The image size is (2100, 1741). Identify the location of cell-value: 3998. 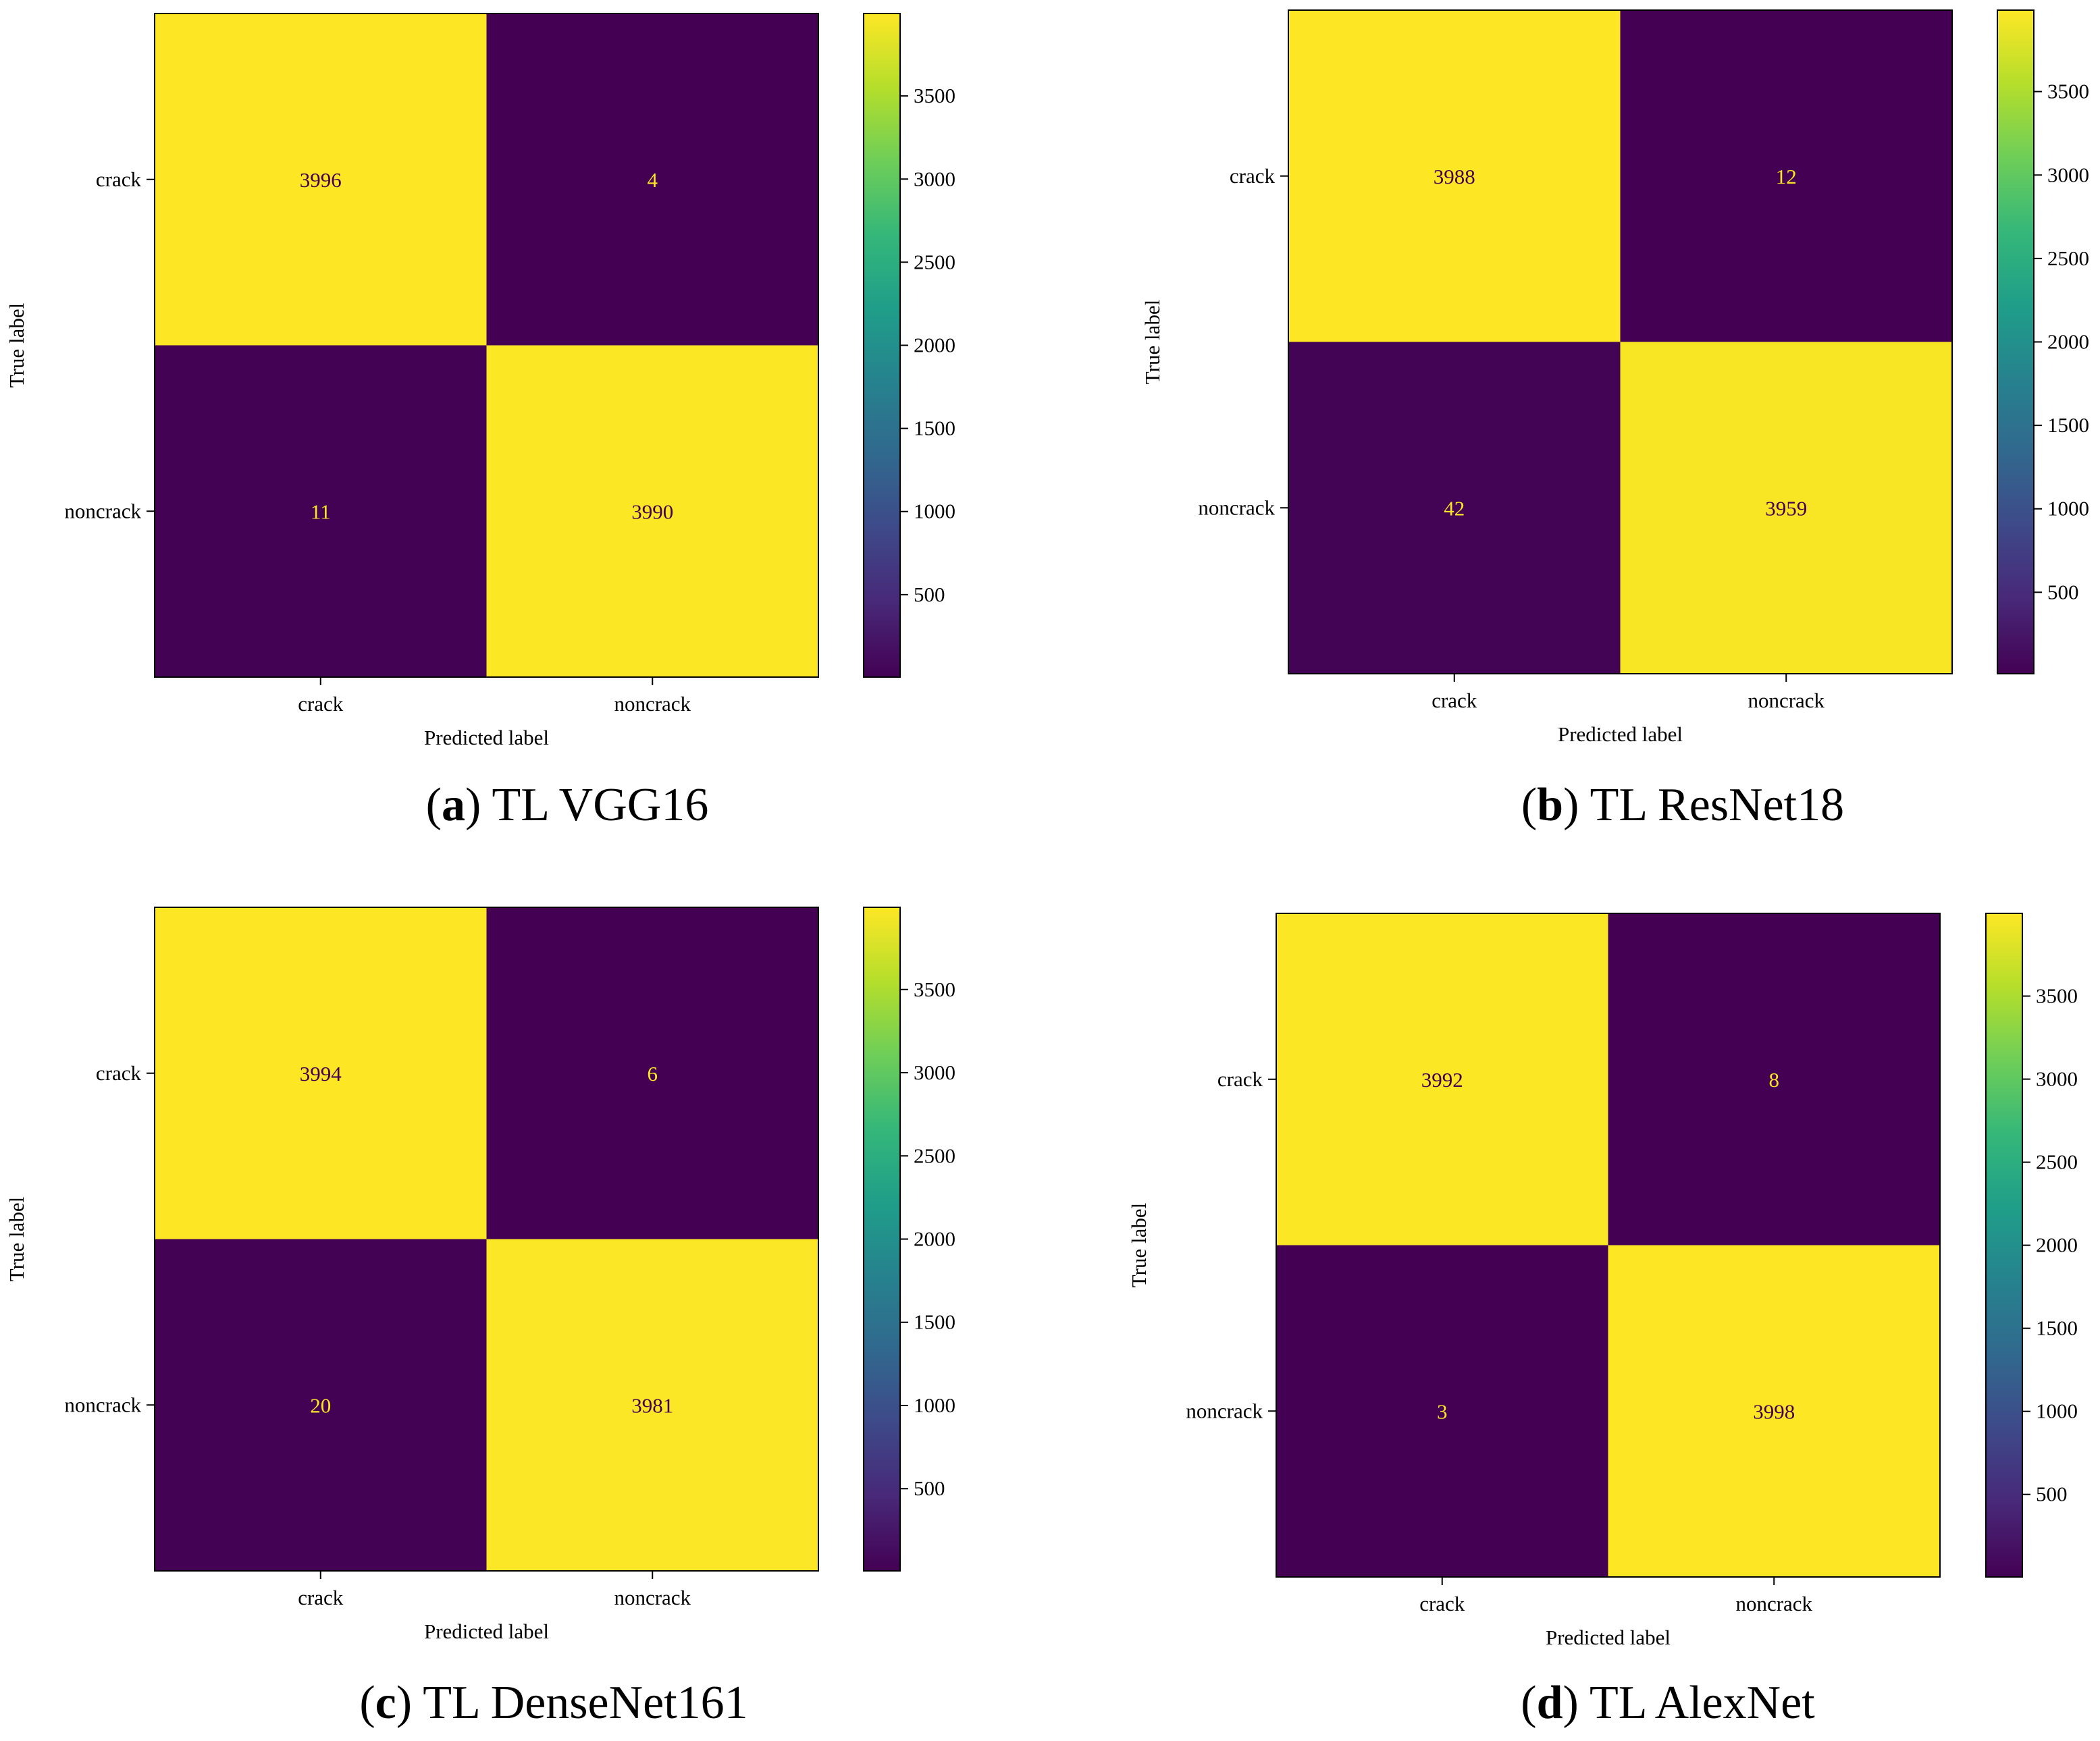
(1774, 1411).